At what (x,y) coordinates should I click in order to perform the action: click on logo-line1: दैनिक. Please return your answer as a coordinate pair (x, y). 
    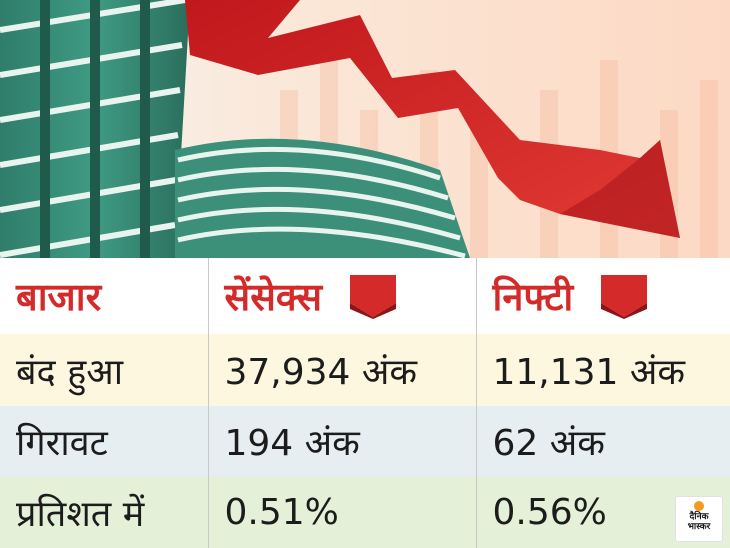
    Looking at the image, I should click on (699, 517).